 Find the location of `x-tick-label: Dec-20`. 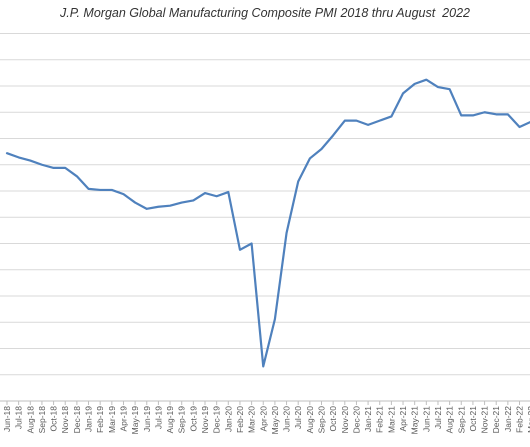

x-tick-label: Dec-20 is located at coordinates (356, 420).